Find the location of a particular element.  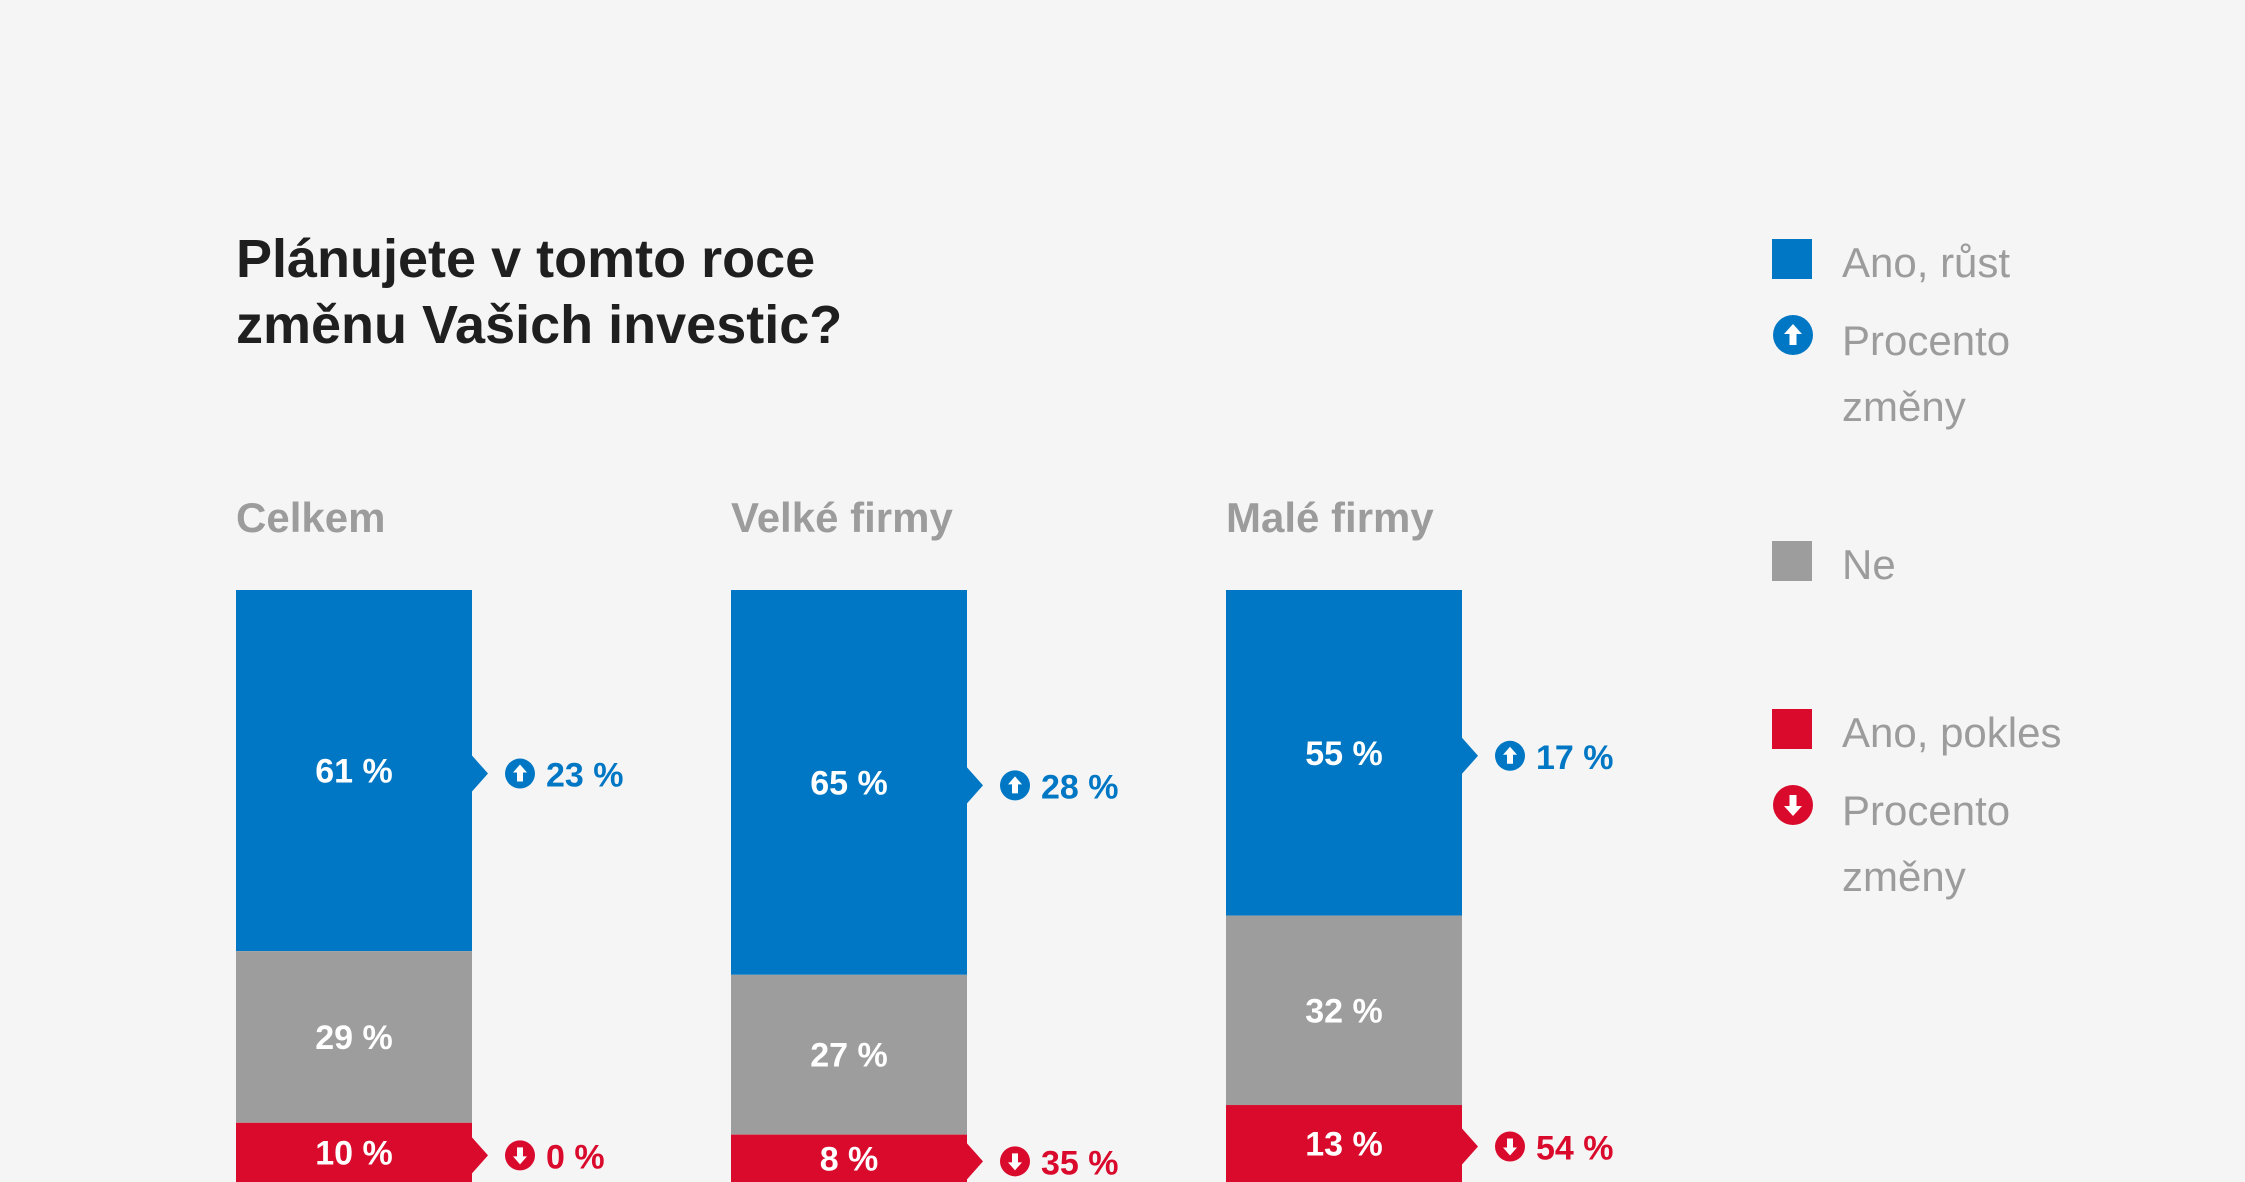

change-value-up: 28 % is located at coordinates (1080, 787).